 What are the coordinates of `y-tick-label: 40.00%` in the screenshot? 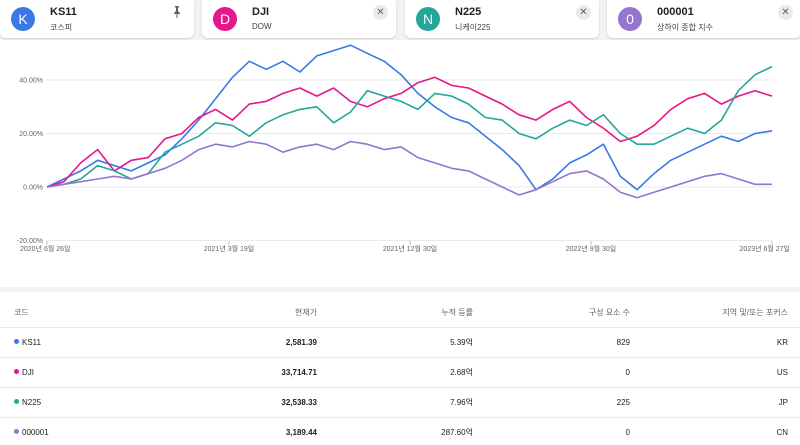 It's located at (31, 81).